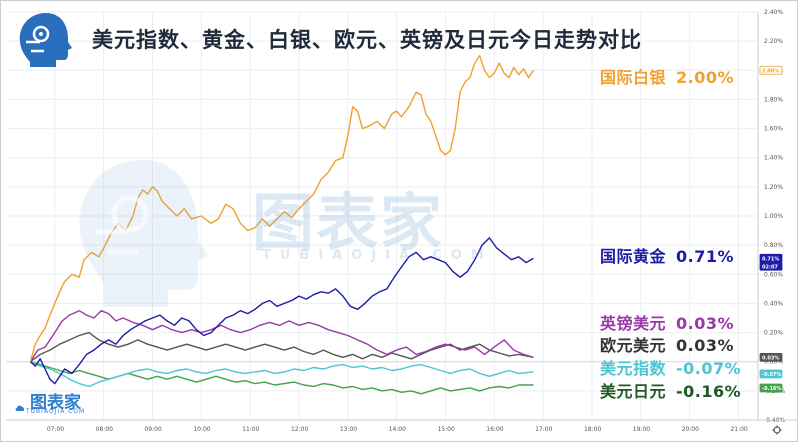 This screenshot has width=798, height=442. Describe the element at coordinates (773, 12) in the screenshot. I see `y-tick-label: 2.40%` at that location.